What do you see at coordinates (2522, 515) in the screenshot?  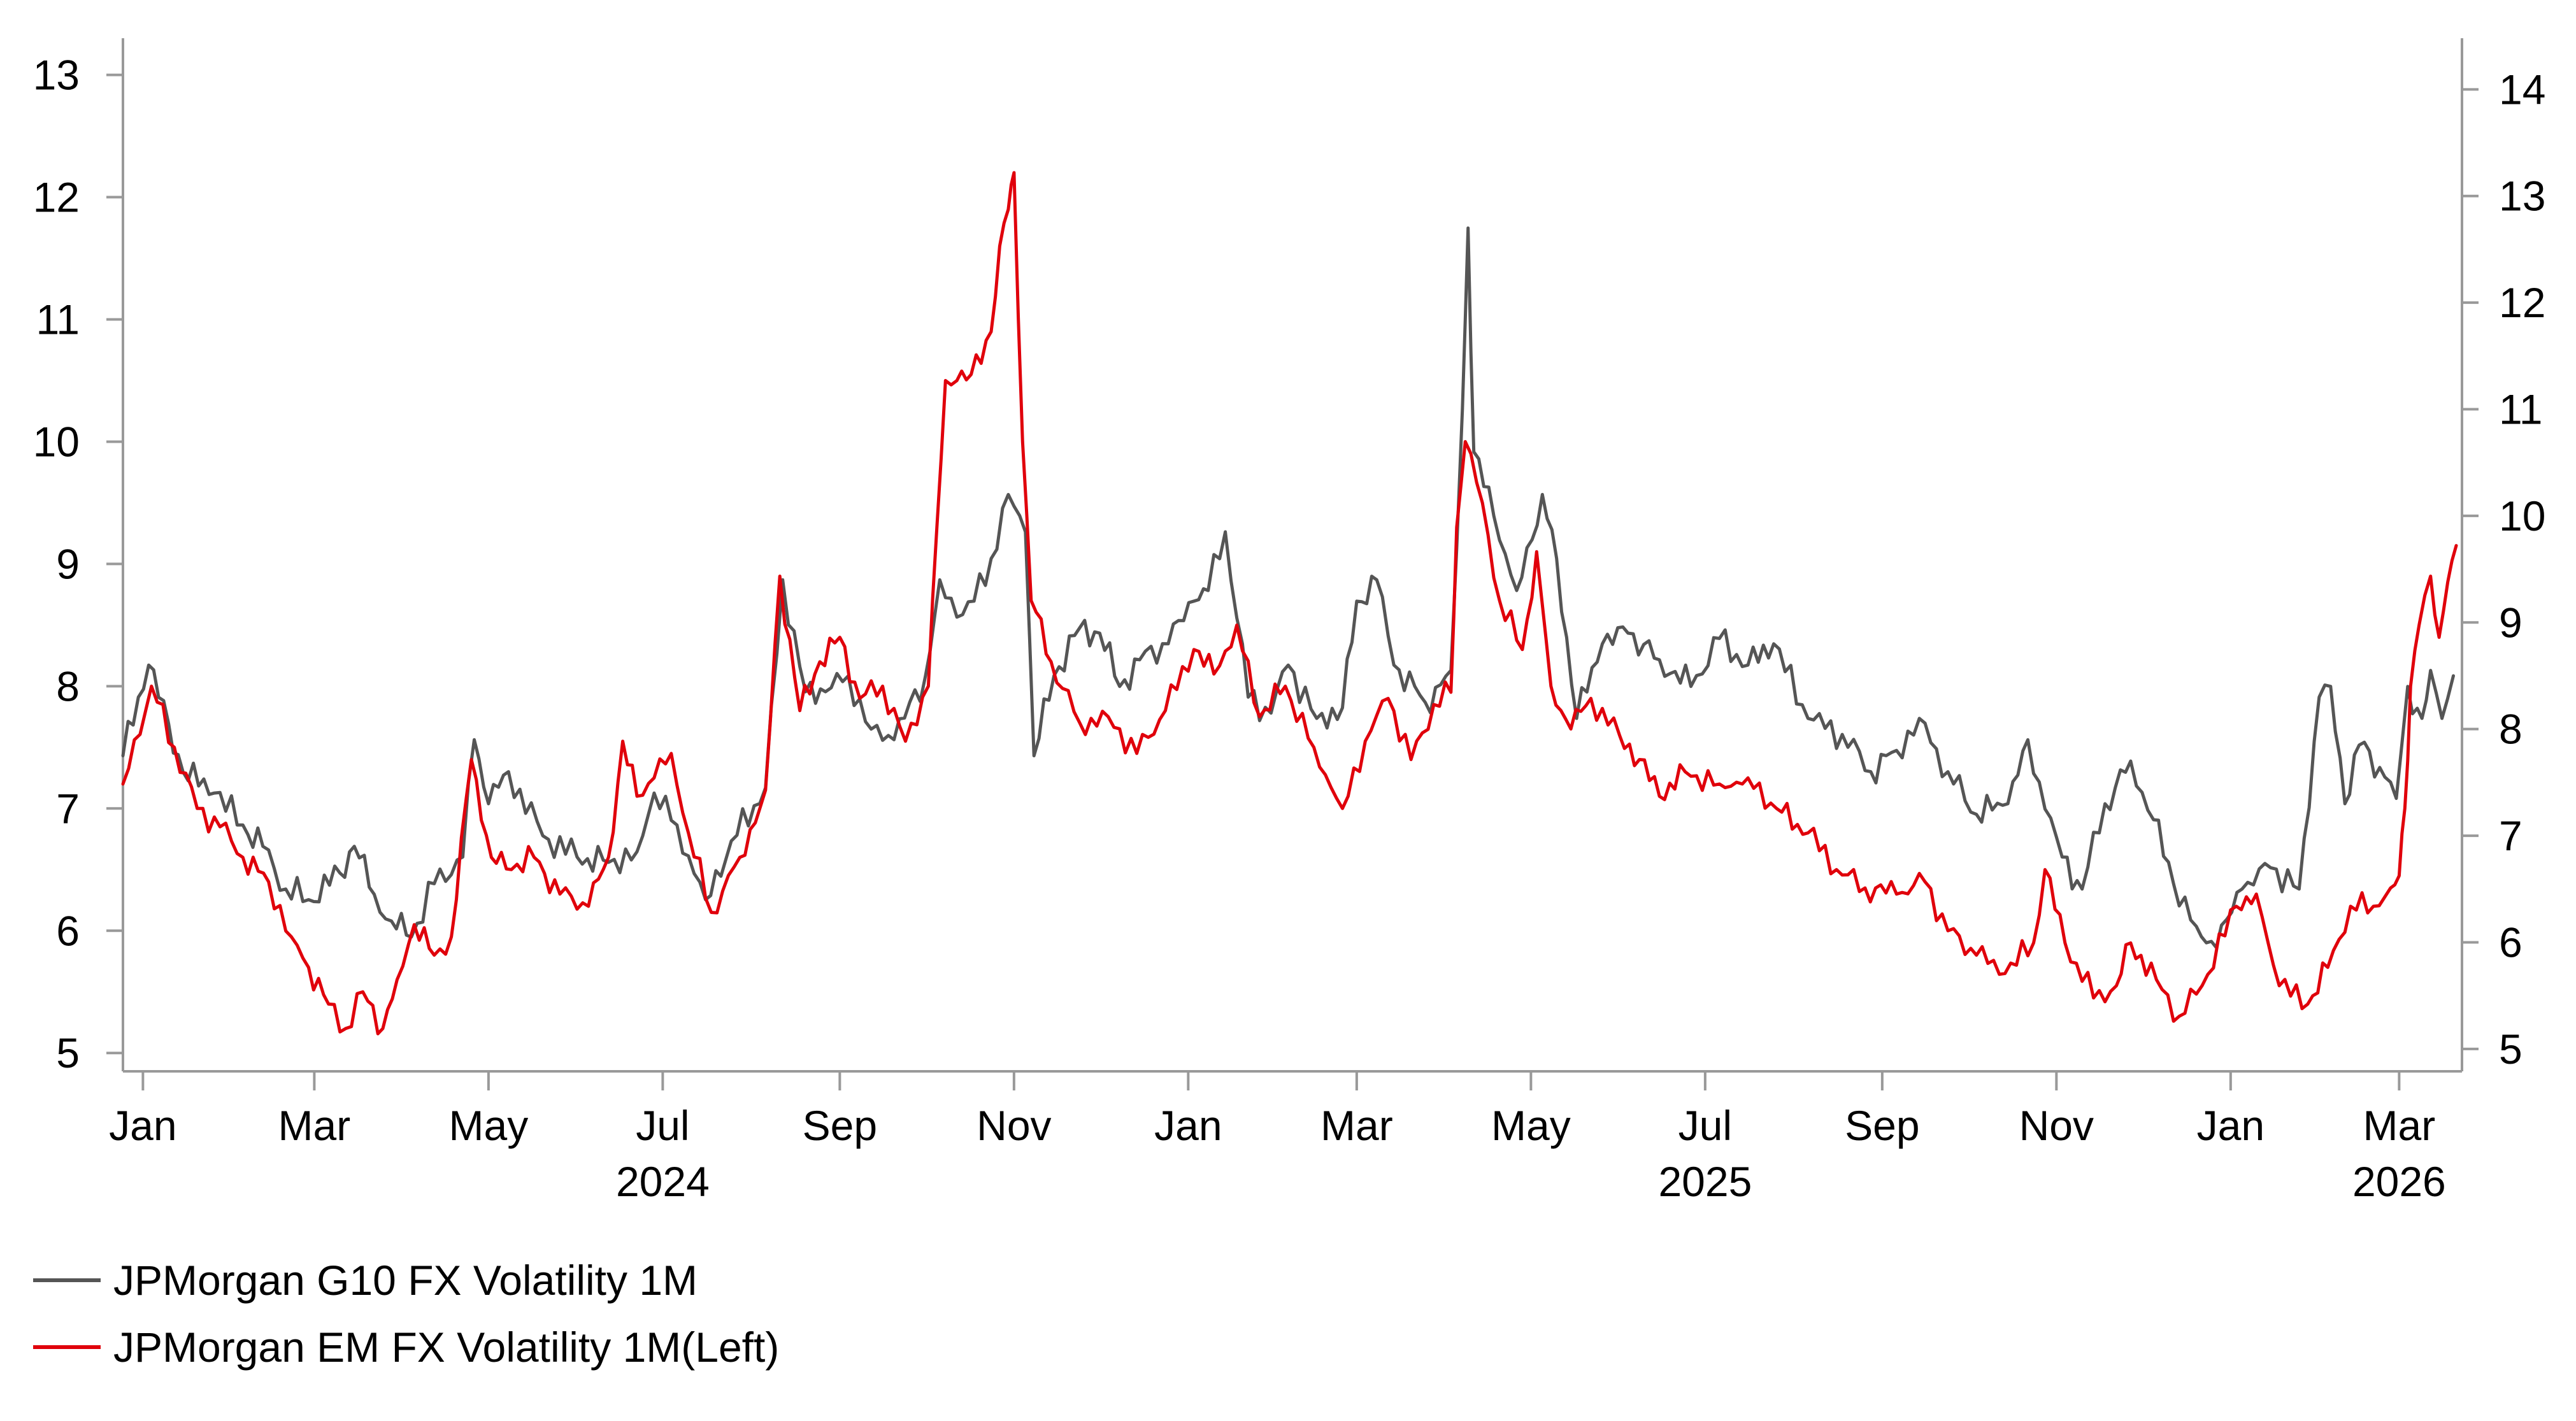 I see `y-right-tick-label: 10` at bounding box center [2522, 515].